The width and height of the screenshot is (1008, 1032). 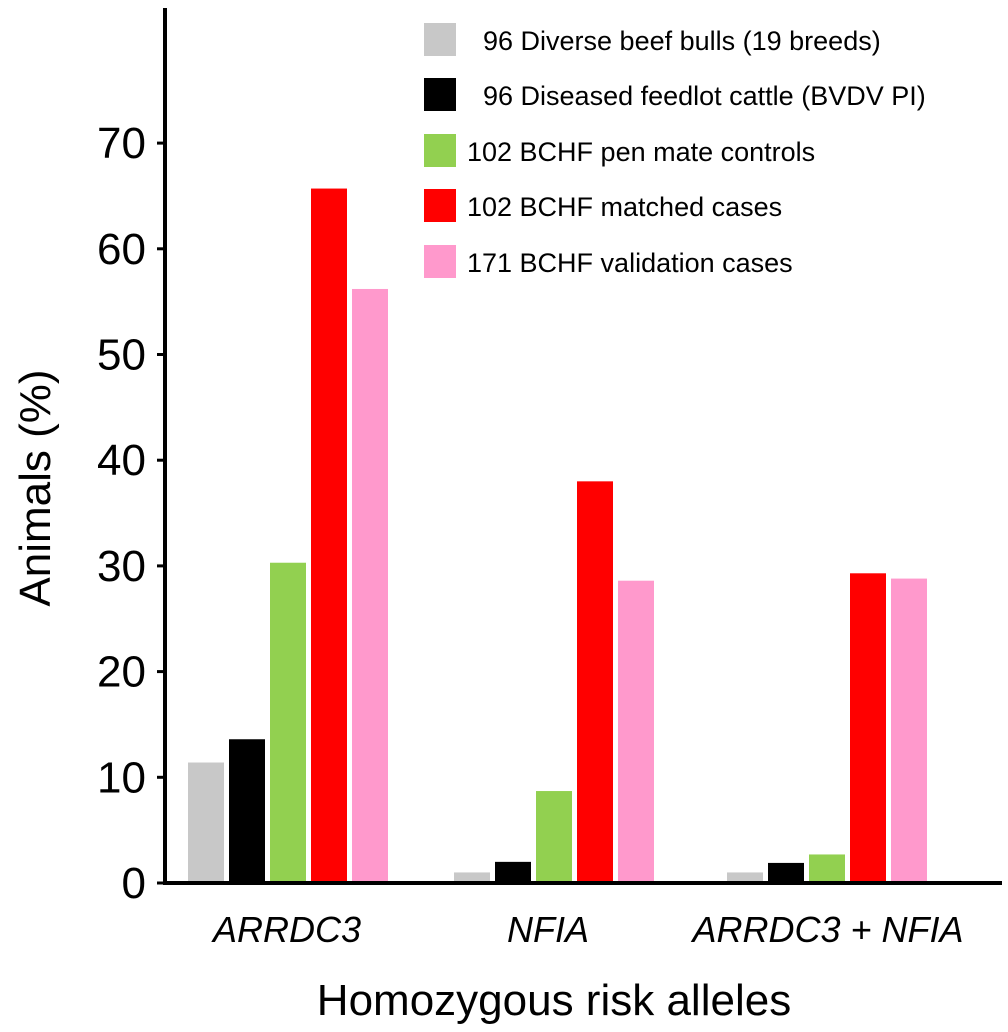 What do you see at coordinates (286, 929) in the screenshot?
I see `x-category-label: ARRDC3` at bounding box center [286, 929].